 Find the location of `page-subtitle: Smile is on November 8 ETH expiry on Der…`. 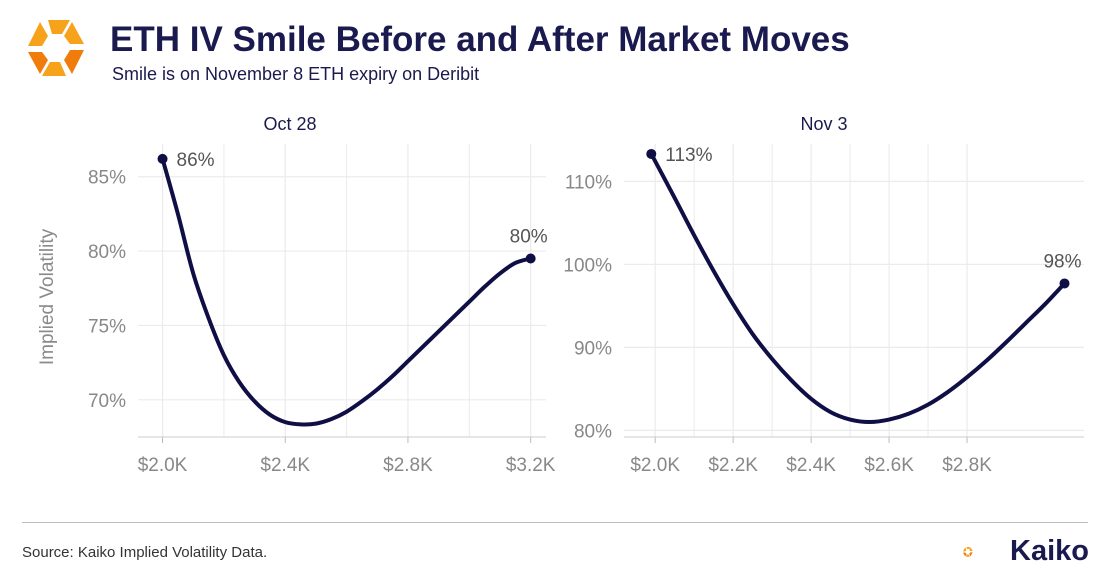

page-subtitle: Smile is on November 8 ETH expiry on Der… is located at coordinates (296, 74).